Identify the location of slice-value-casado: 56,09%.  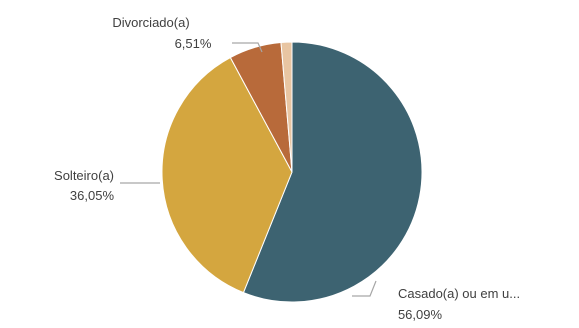
(420, 314).